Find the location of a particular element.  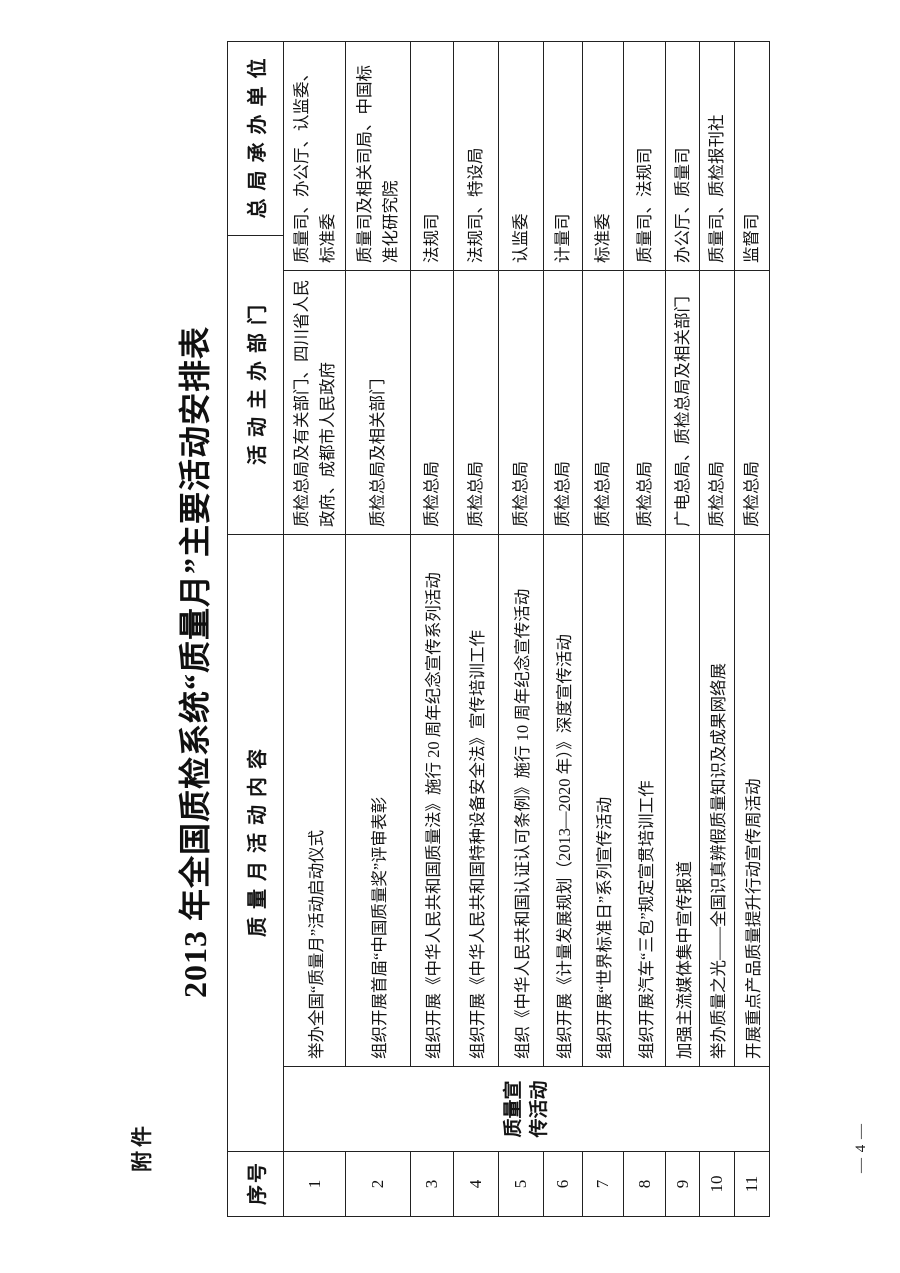

undertaker-cell: 质量司、办公厅、认监委、 标准委 is located at coordinates (314, 156).